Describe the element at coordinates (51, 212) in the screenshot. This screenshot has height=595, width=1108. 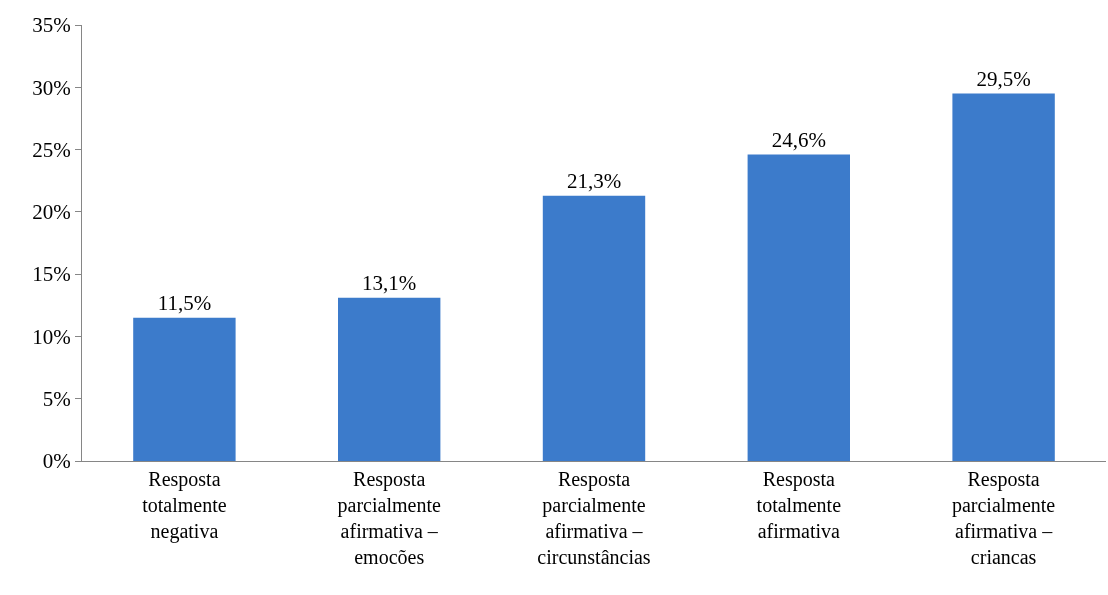
I see `y-tick-label: 20%` at that location.